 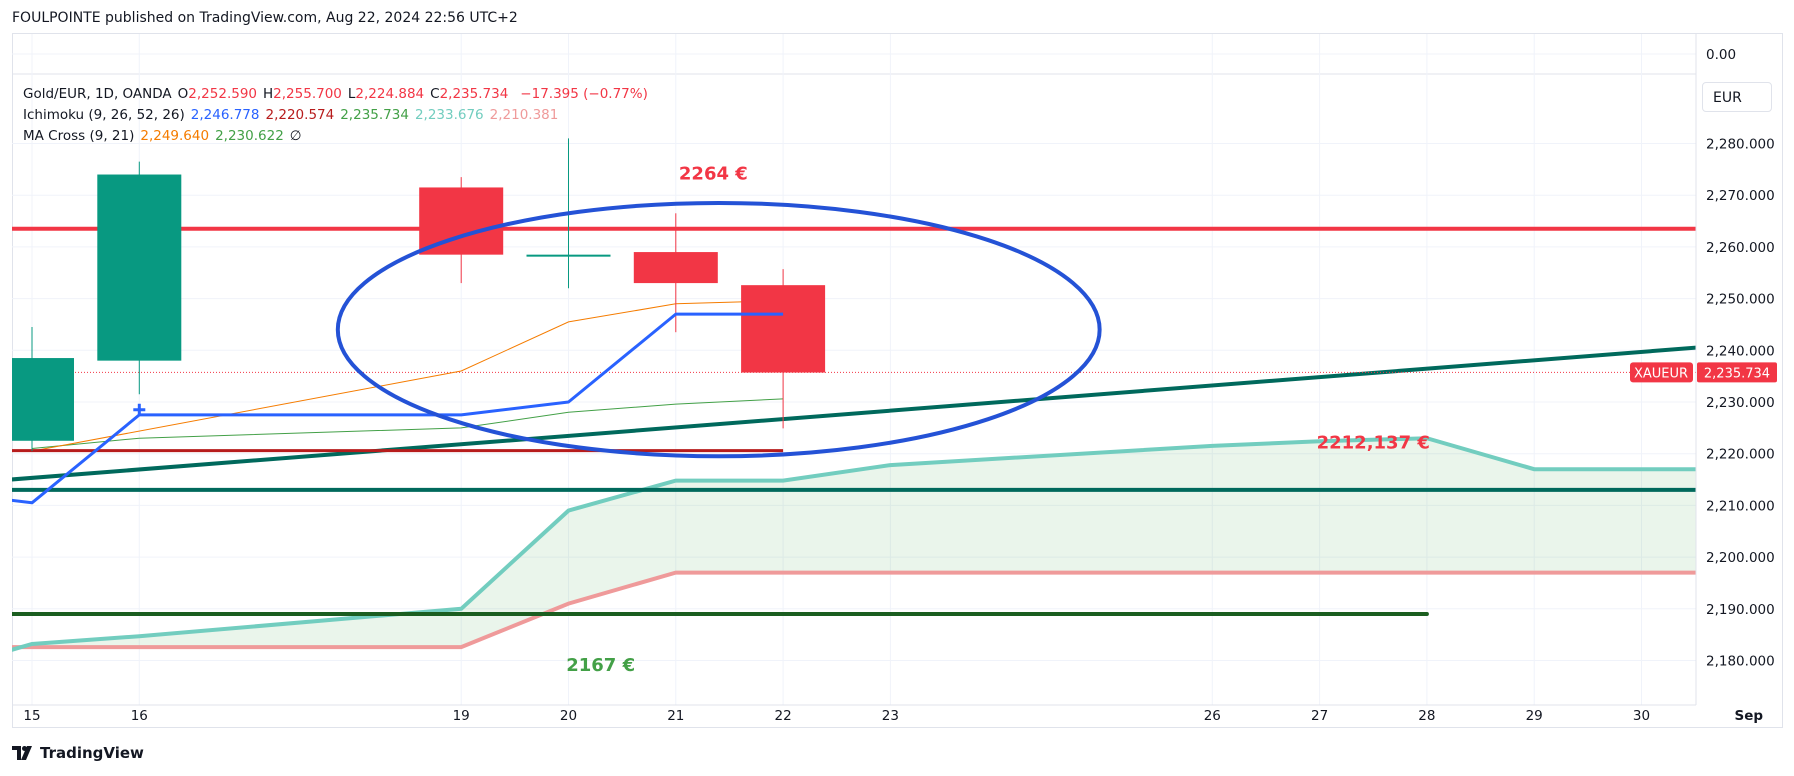 I want to click on annotation-label: 2212,137 €, so click(x=1373, y=443).